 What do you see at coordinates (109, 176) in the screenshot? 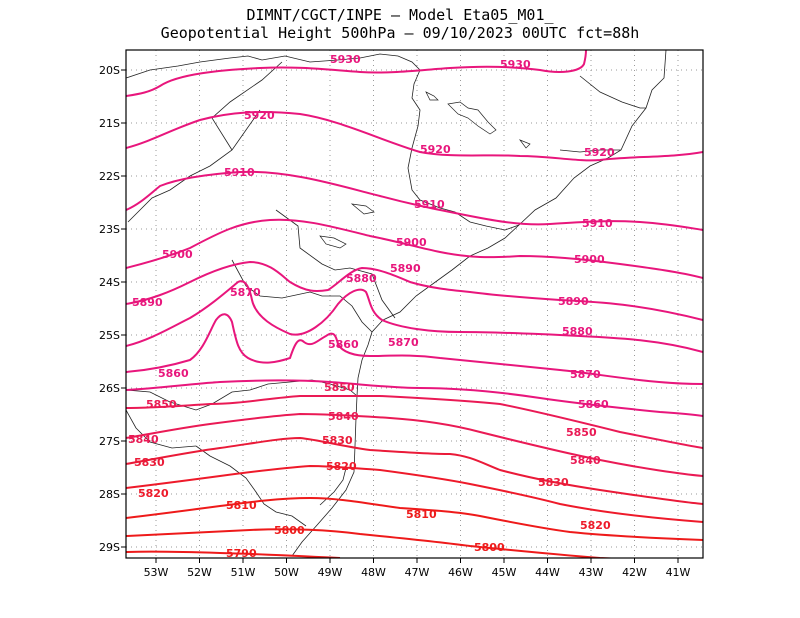
I see `lat-tick-label: 22S` at bounding box center [109, 176].